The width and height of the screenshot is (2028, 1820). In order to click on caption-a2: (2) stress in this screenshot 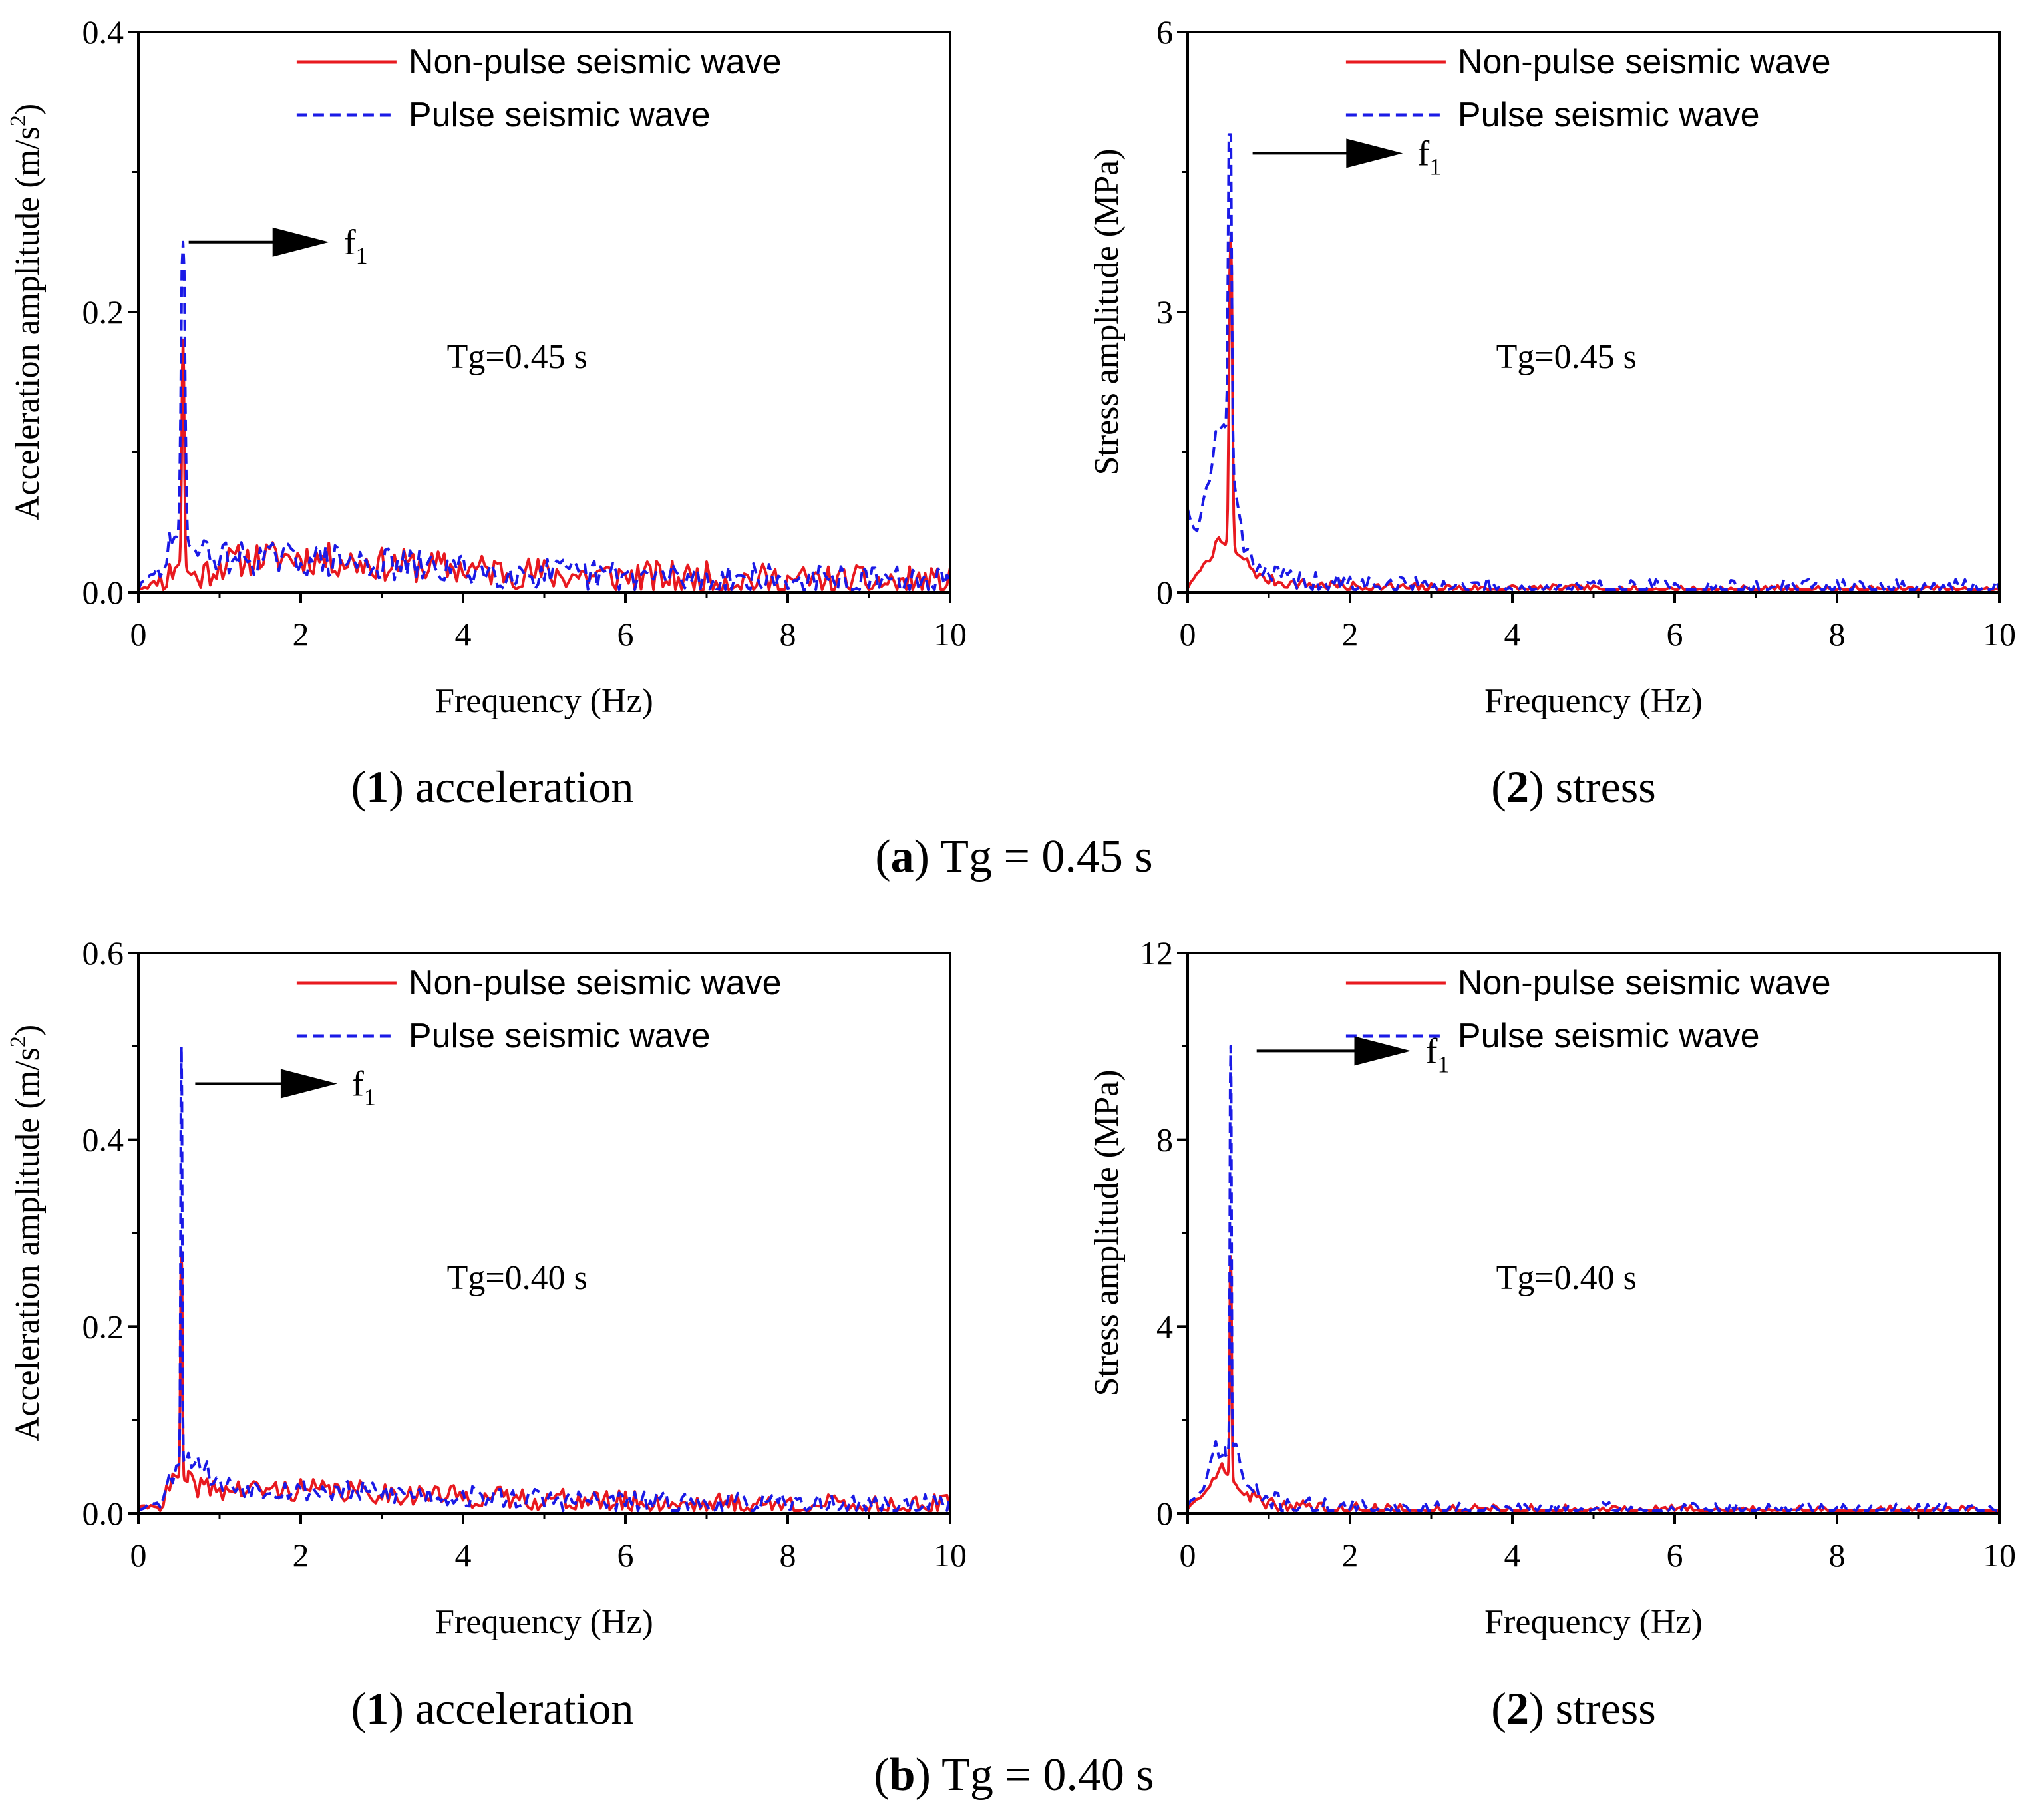, I will do `click(1573, 786)`.